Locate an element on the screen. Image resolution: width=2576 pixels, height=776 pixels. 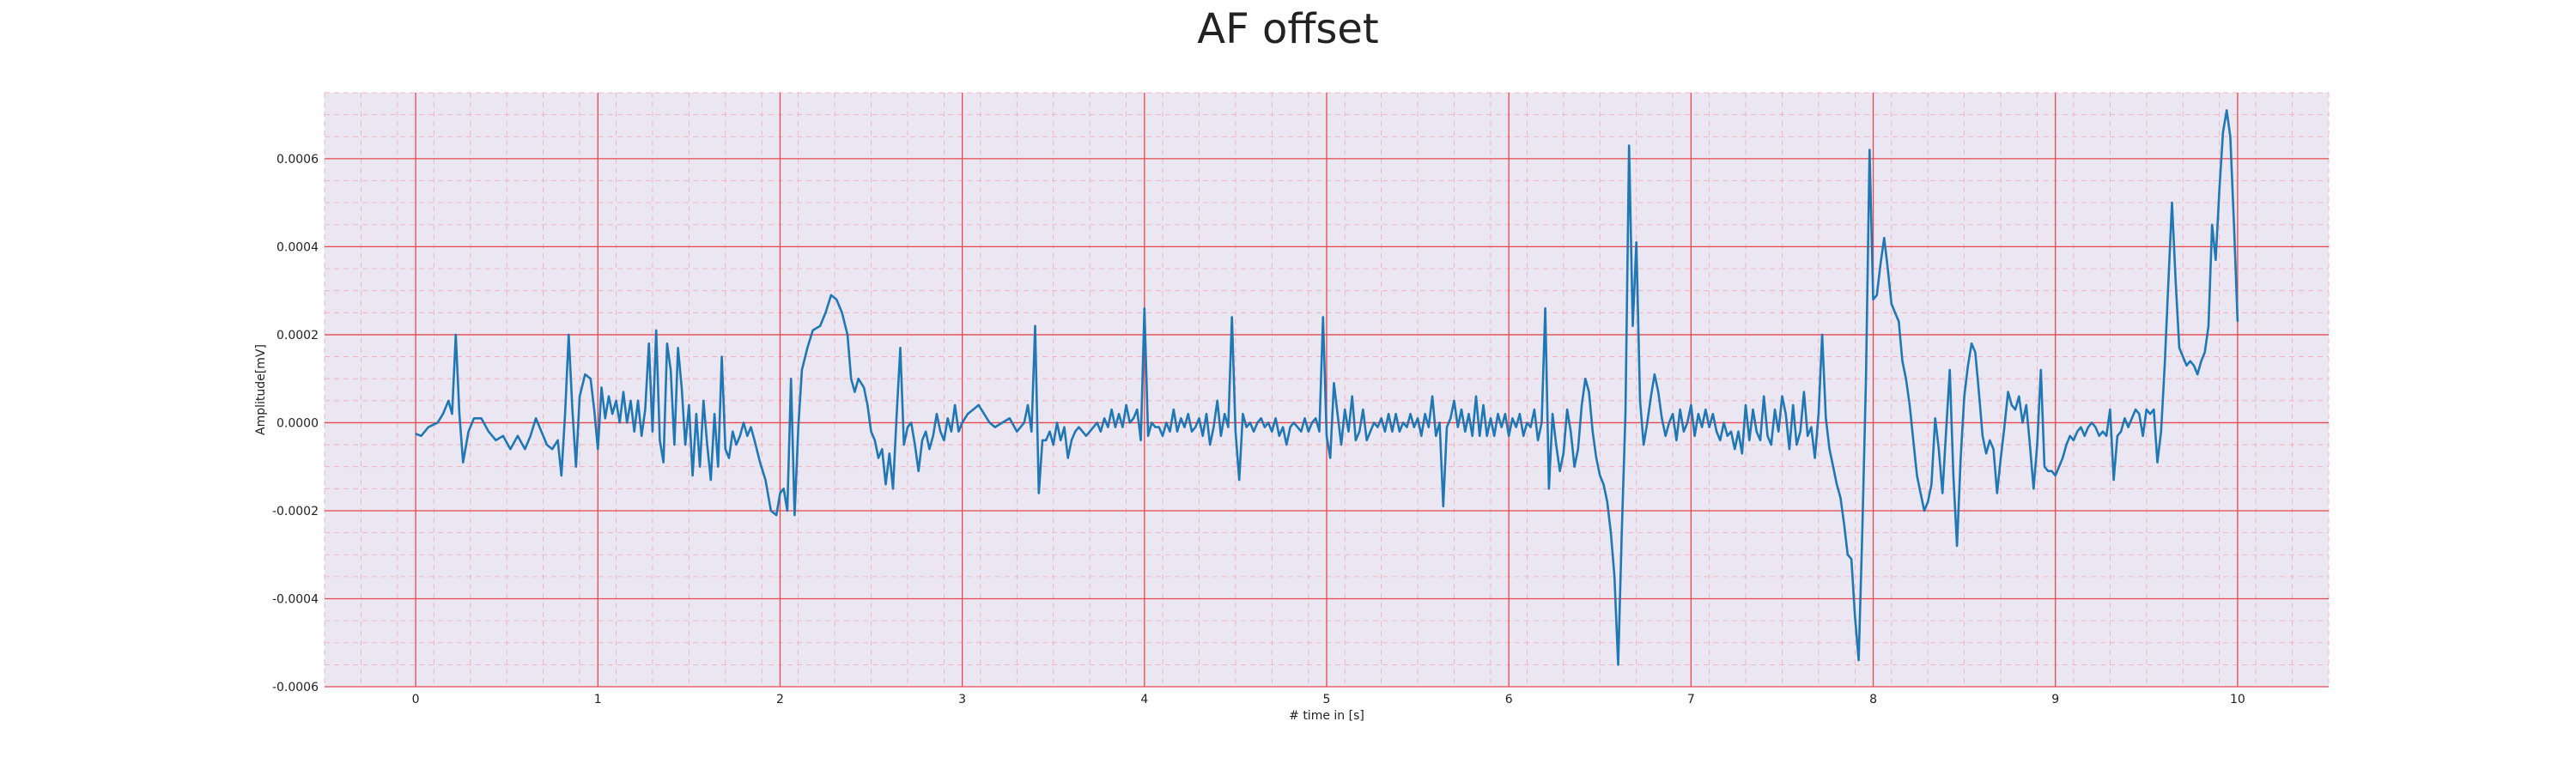
x-tick-label: 4 is located at coordinates (1144, 699).